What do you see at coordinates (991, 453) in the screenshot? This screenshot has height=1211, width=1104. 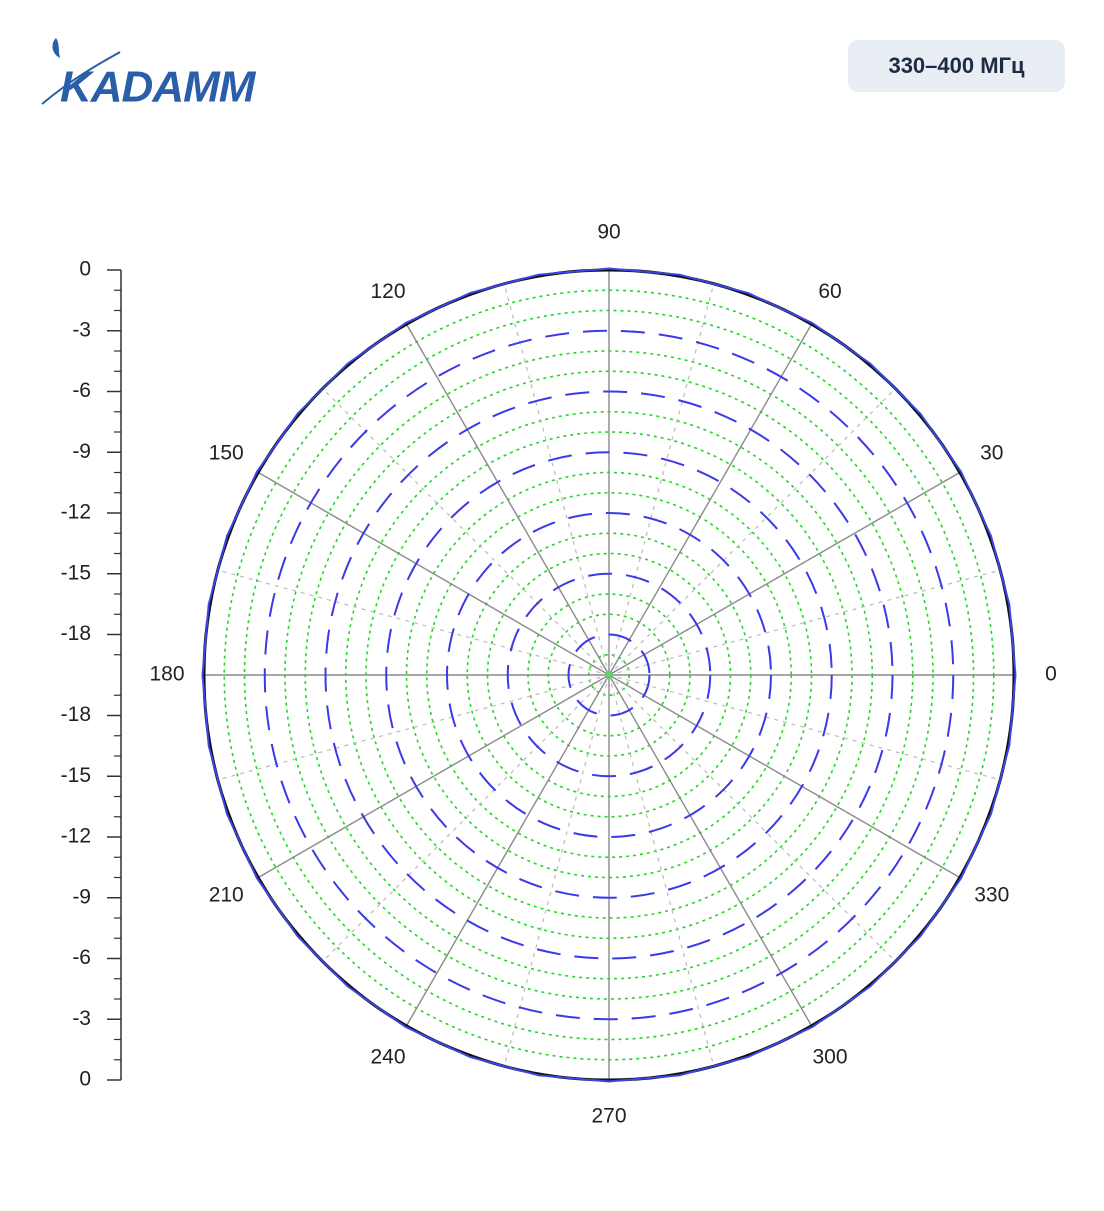 I see `angle-label: 30` at bounding box center [991, 453].